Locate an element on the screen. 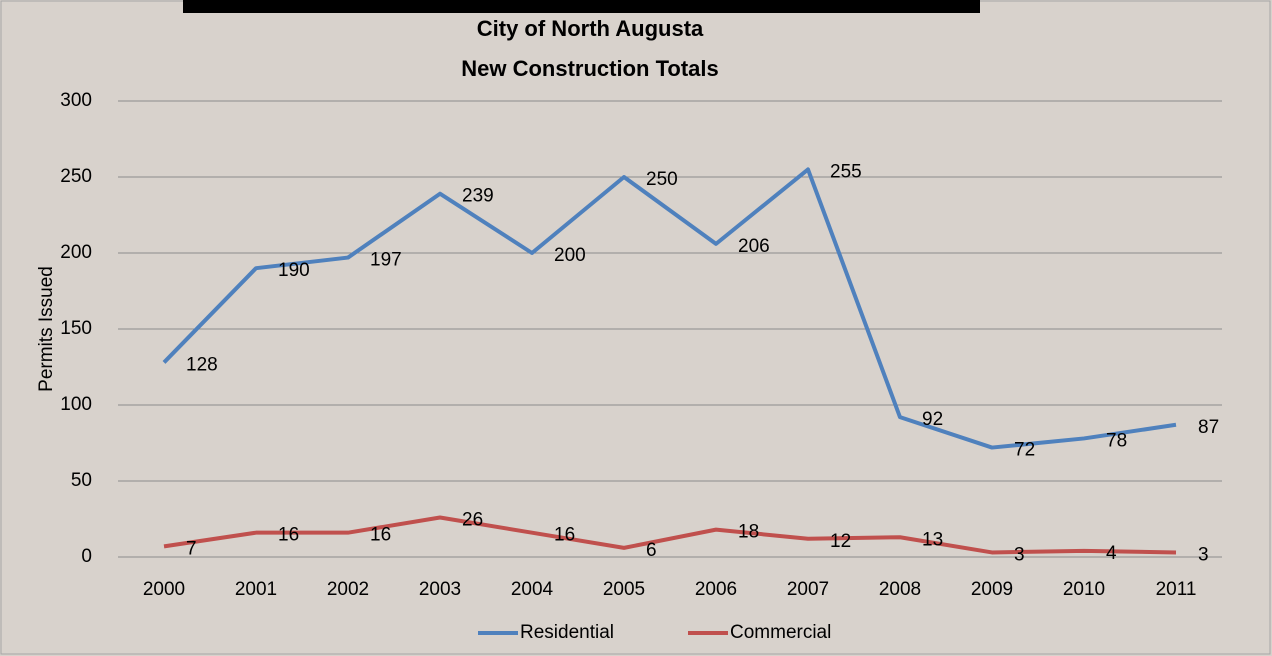 This screenshot has height=656, width=1272. y-axis-title: Permits Issued is located at coordinates (46, 329).